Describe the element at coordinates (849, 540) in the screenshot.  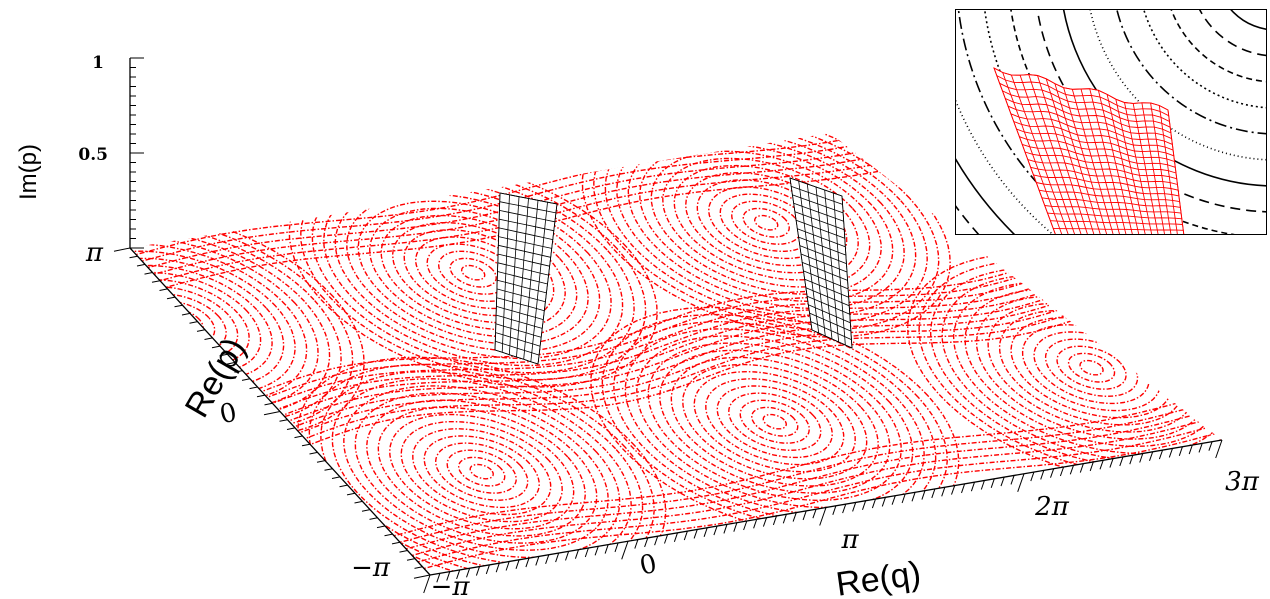
I see `x-tick-pi: π` at that location.